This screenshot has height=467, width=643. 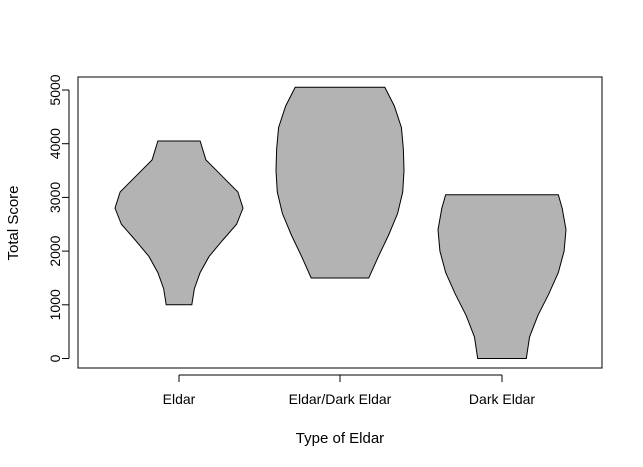 What do you see at coordinates (502, 399) in the screenshot?
I see `x-tick-label-dark-eldar: Dark Eldar` at bounding box center [502, 399].